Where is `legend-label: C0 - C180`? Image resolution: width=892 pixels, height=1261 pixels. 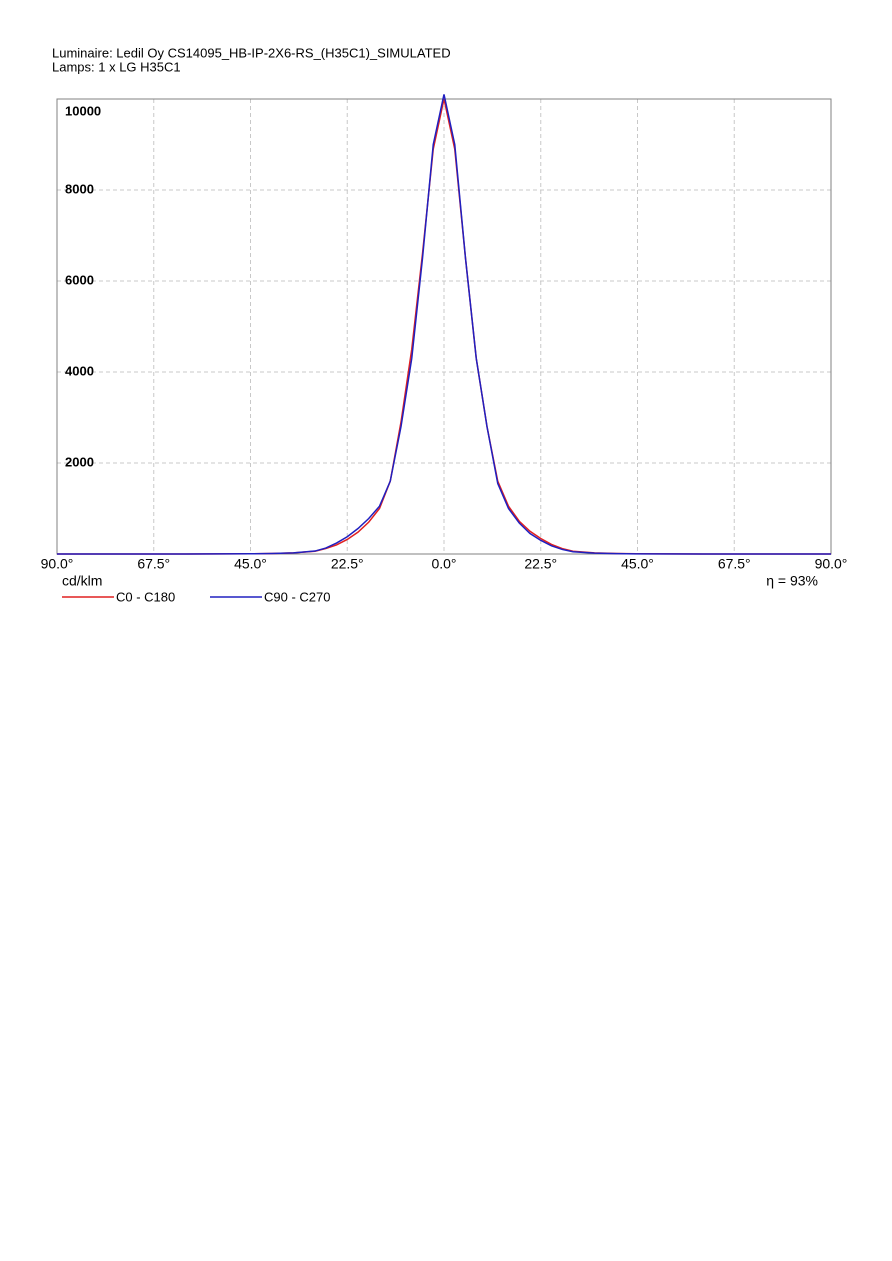
legend-label: C0 - C180 is located at coordinates (145, 596).